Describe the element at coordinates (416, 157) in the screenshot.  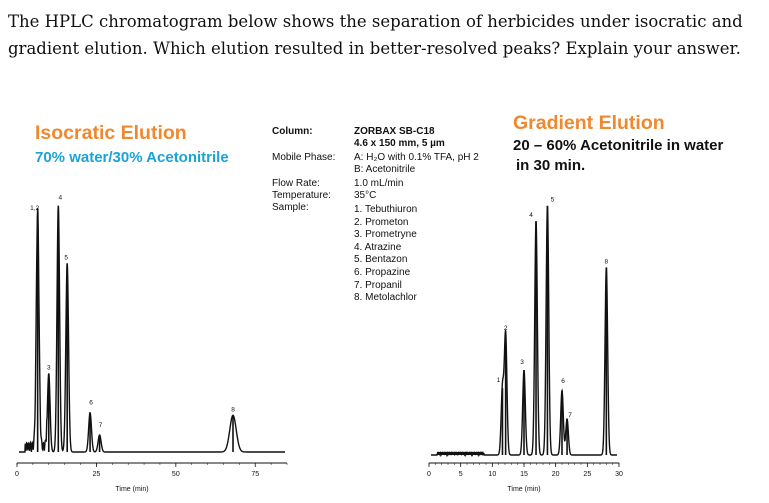
I see `mobile-phase-a: A: H₂O with 0.1% TFA, pH 2` at that location.